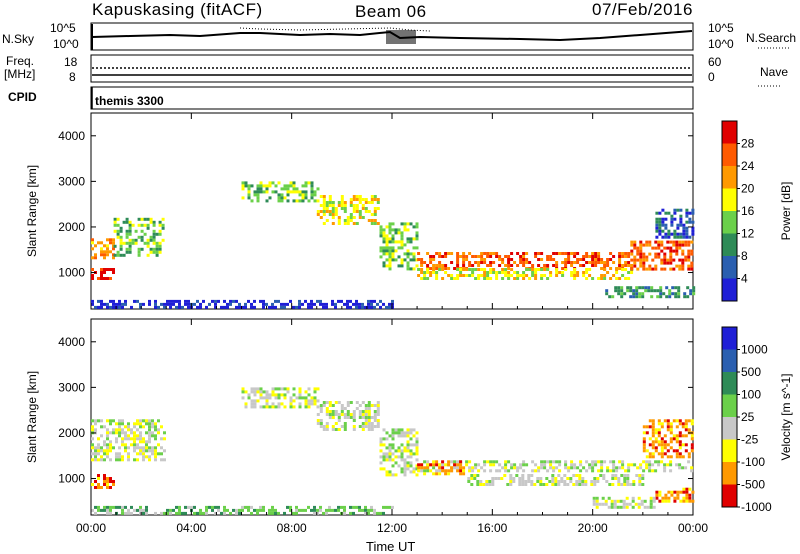 This screenshot has width=800, height=554. Describe the element at coordinates (71, 342) in the screenshot. I see `velocity-ytick-label: 4000` at that location.